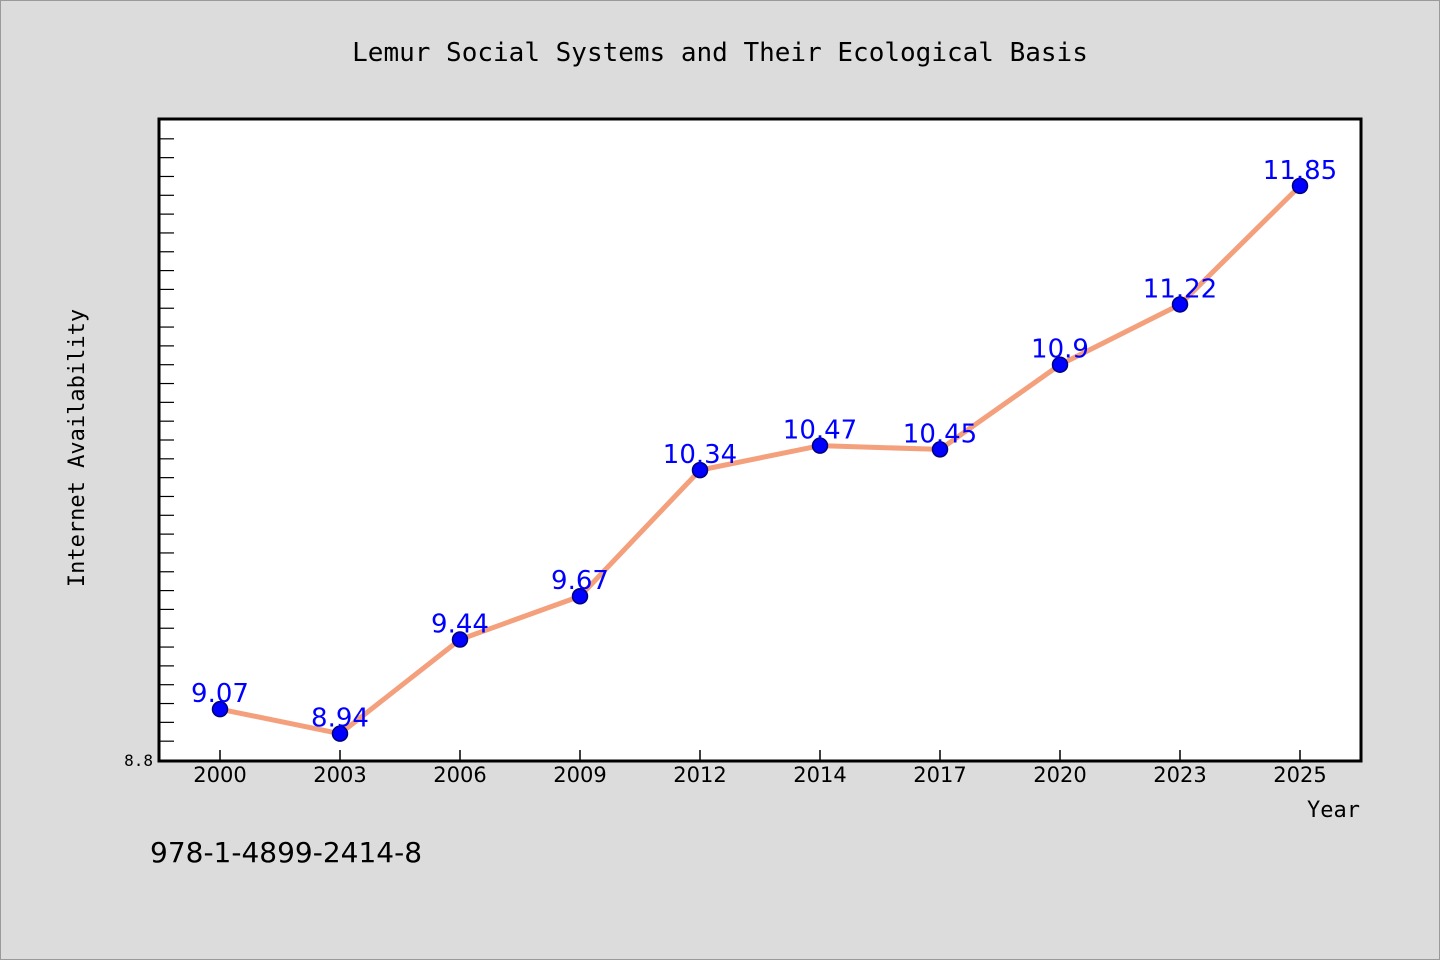 The width and height of the screenshot is (1440, 960). What do you see at coordinates (1059, 775) in the screenshot?
I see `x-tick-label: 2020` at bounding box center [1059, 775].